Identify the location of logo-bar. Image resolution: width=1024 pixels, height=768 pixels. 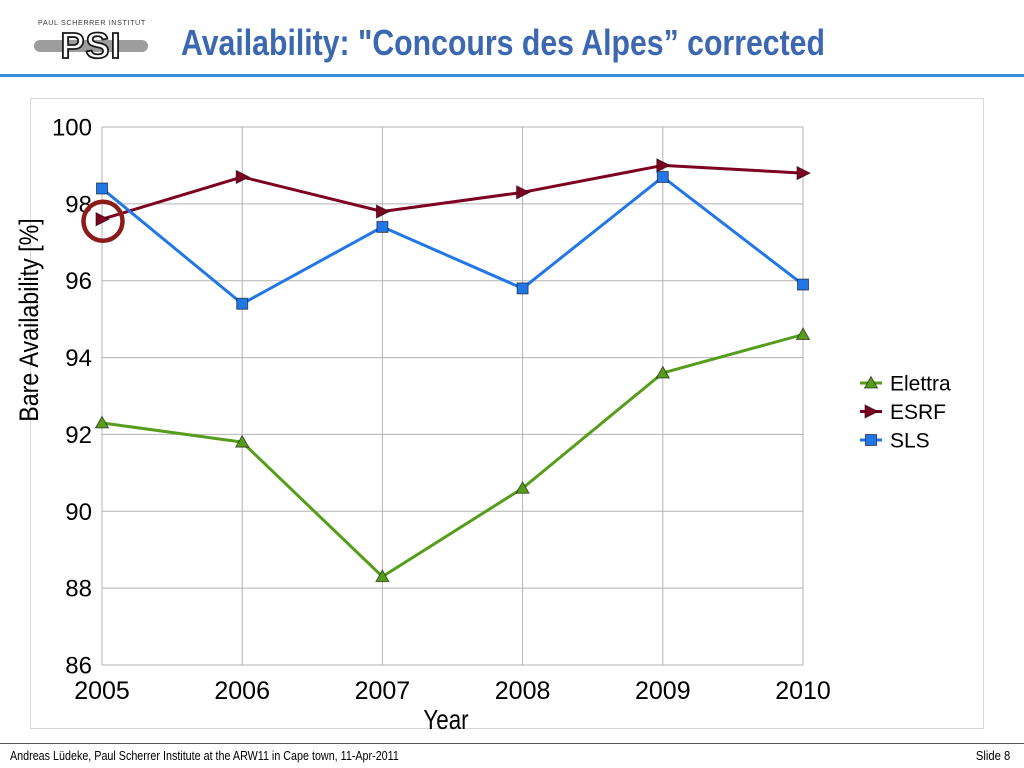
(91, 46).